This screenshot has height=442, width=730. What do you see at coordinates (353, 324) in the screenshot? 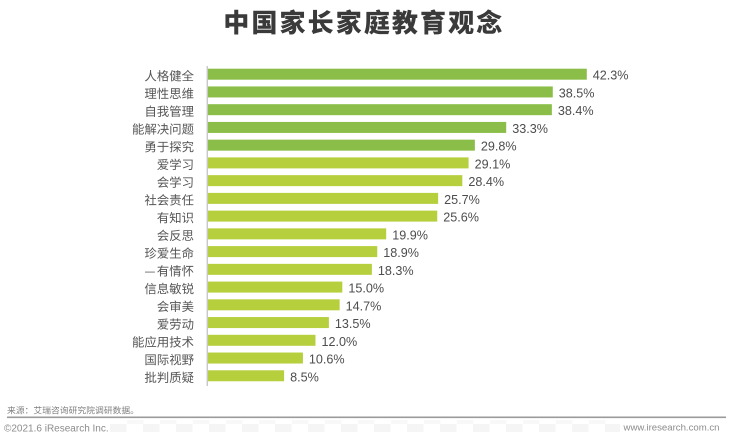
I see `svg-text: 13.5%` at bounding box center [353, 324].